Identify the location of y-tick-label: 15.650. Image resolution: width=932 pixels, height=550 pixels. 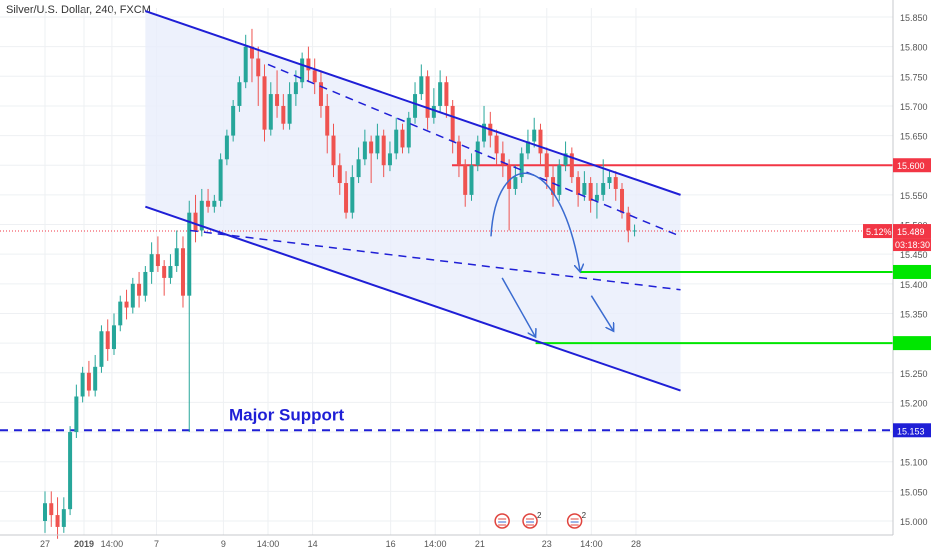
(914, 137).